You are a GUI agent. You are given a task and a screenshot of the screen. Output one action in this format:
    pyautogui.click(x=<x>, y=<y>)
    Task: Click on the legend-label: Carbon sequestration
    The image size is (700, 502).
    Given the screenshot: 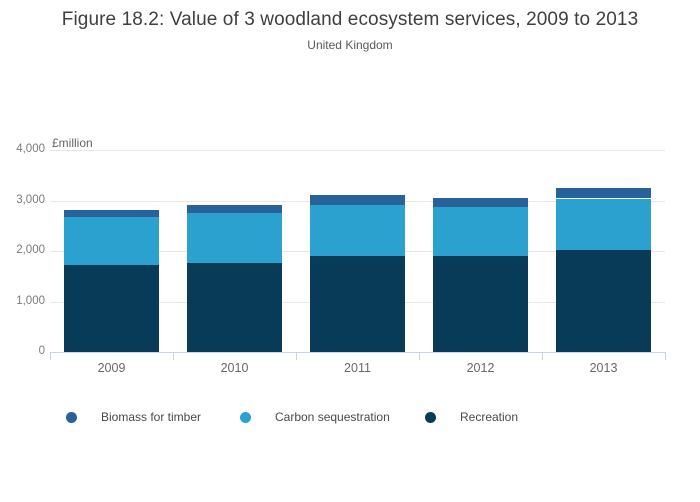 What is the action you would take?
    pyautogui.click(x=332, y=417)
    